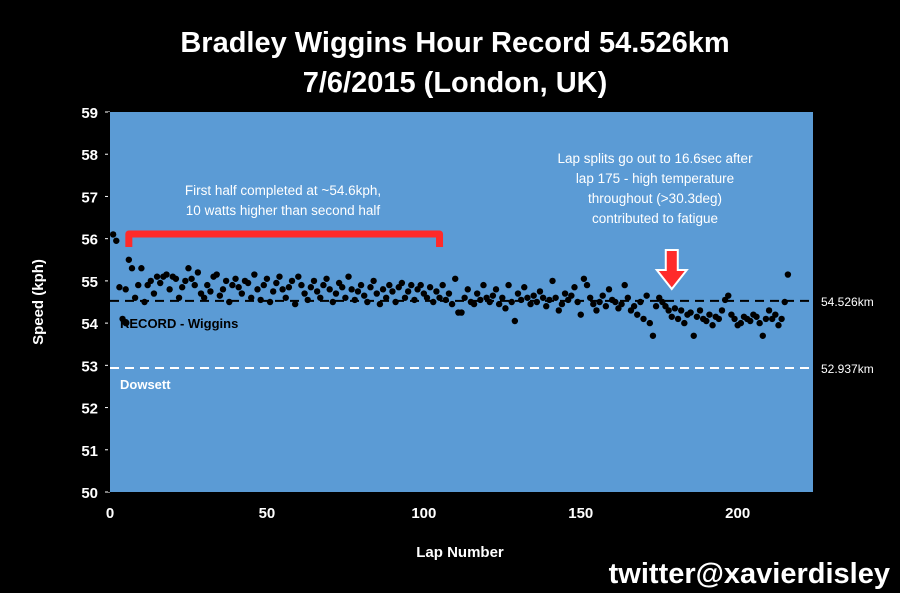  I want to click on annotation-text: Lap splits go out to 16.6sec after, so click(655, 158).